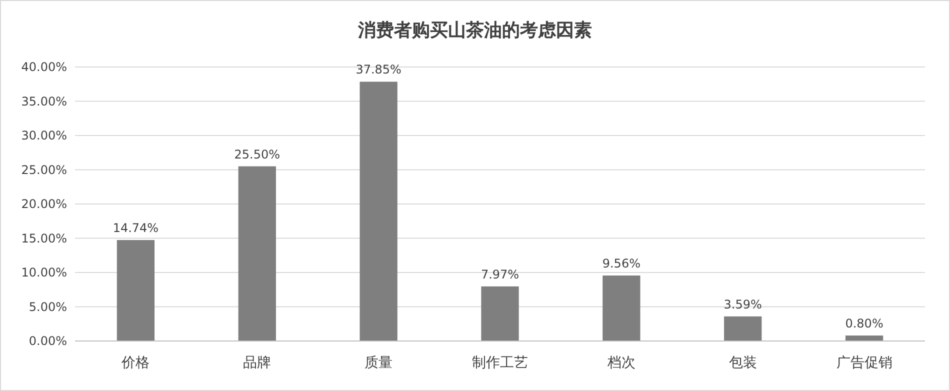 Image resolution: width=950 pixels, height=391 pixels. I want to click on data-label: 0.80%, so click(864, 323).